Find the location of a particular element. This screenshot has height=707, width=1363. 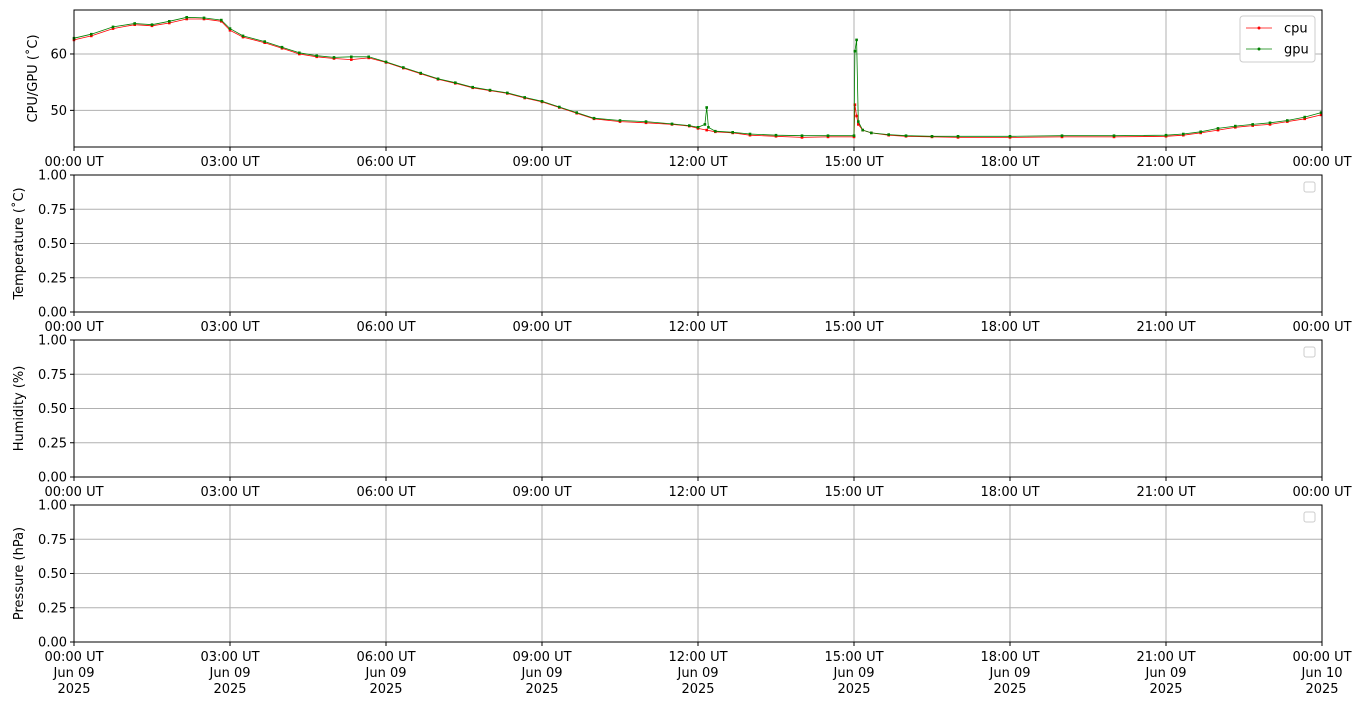

legend-marker-cpu is located at coordinates (1259, 28).